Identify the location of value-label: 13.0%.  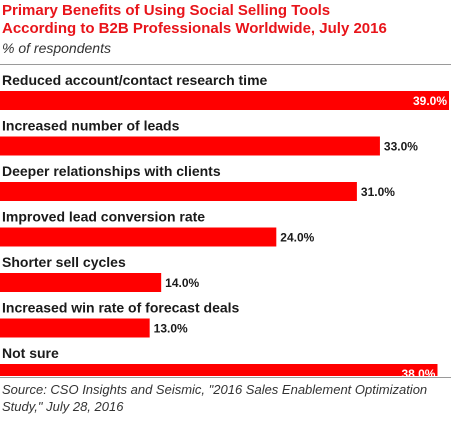
(171, 329).